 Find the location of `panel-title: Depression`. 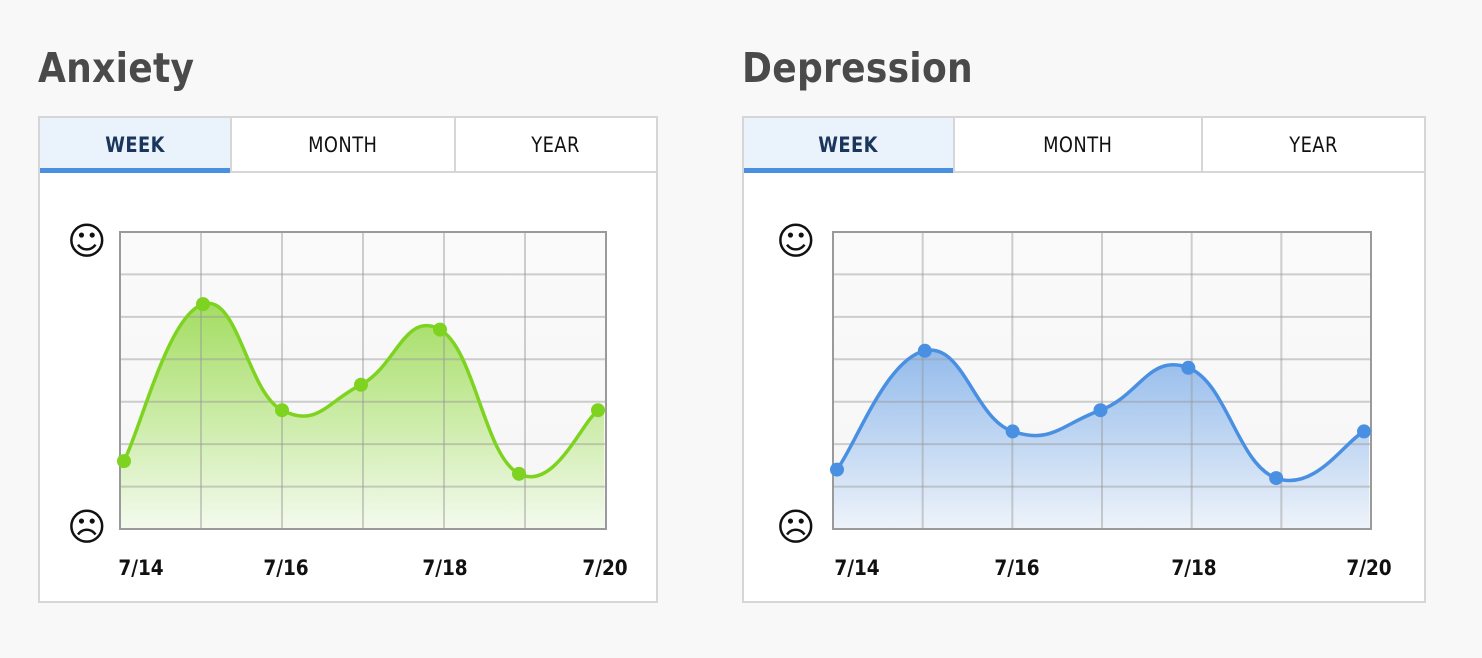

panel-title: Depression is located at coordinates (857, 68).